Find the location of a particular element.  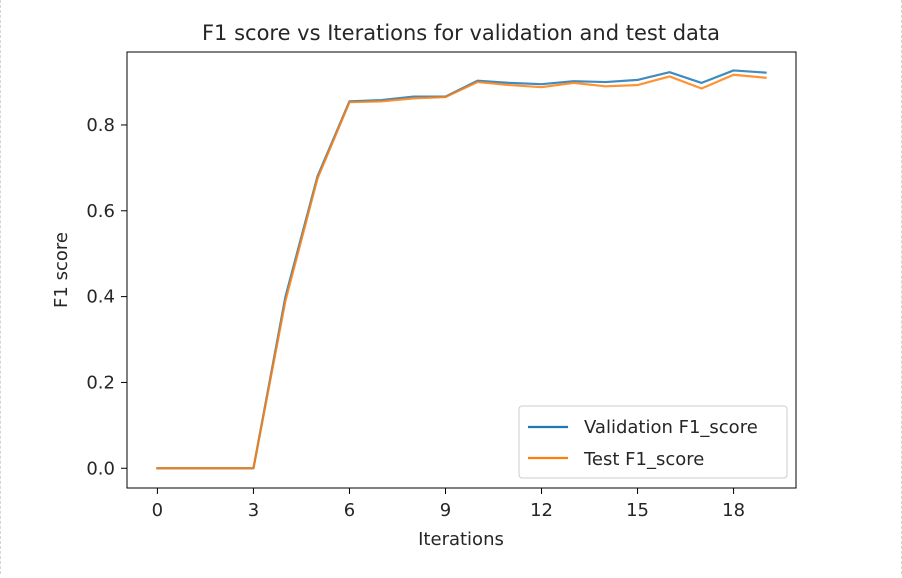

y-axis-ticks: 0.0 0.2 0.4 0.6 0.8 is located at coordinates (106, 297).